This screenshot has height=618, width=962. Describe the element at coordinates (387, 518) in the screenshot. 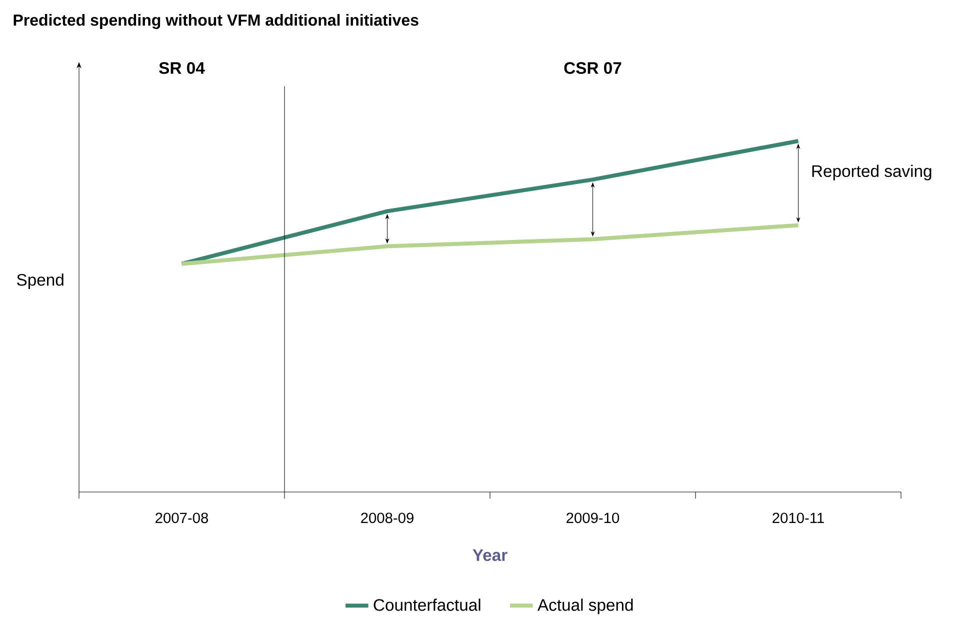

I see `x-tick-label: 2008-09` at that location.